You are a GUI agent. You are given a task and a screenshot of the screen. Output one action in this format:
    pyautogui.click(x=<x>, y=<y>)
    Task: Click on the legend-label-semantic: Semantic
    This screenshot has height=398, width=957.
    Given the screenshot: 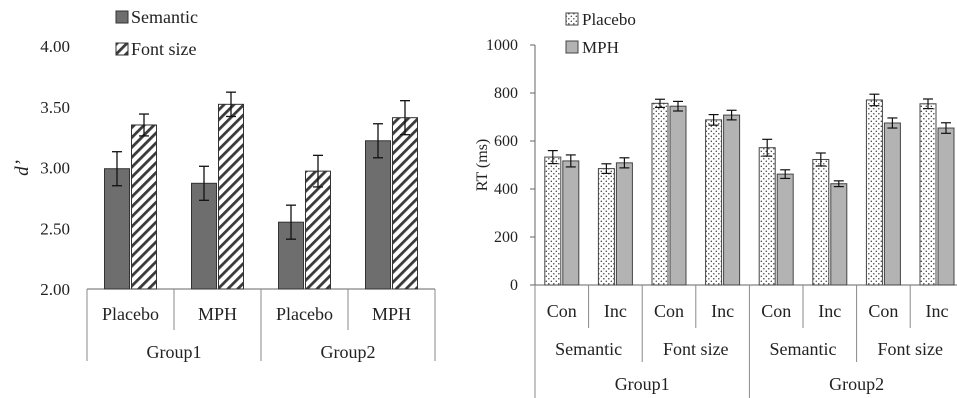 What is the action you would take?
    pyautogui.click(x=164, y=17)
    